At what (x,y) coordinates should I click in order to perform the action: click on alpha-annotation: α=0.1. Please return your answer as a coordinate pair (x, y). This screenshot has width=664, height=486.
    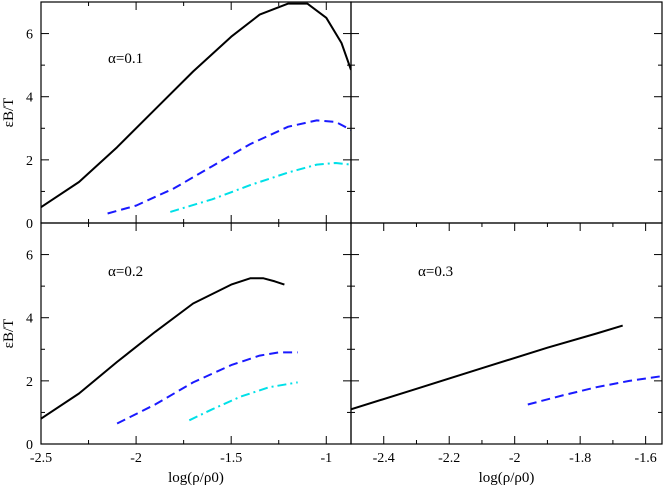
    Looking at the image, I should click on (125, 59).